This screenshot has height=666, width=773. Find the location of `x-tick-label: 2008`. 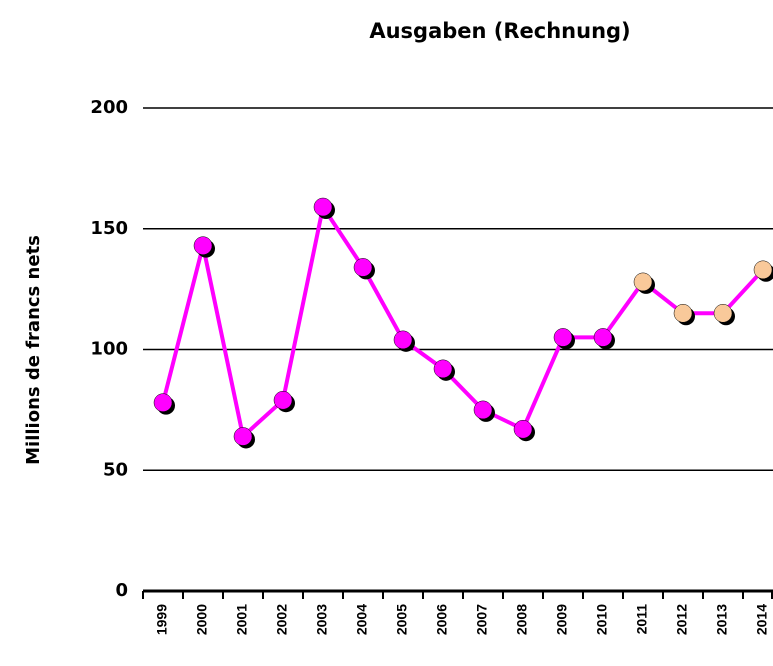

x-tick-label: 2008 is located at coordinates (522, 619).